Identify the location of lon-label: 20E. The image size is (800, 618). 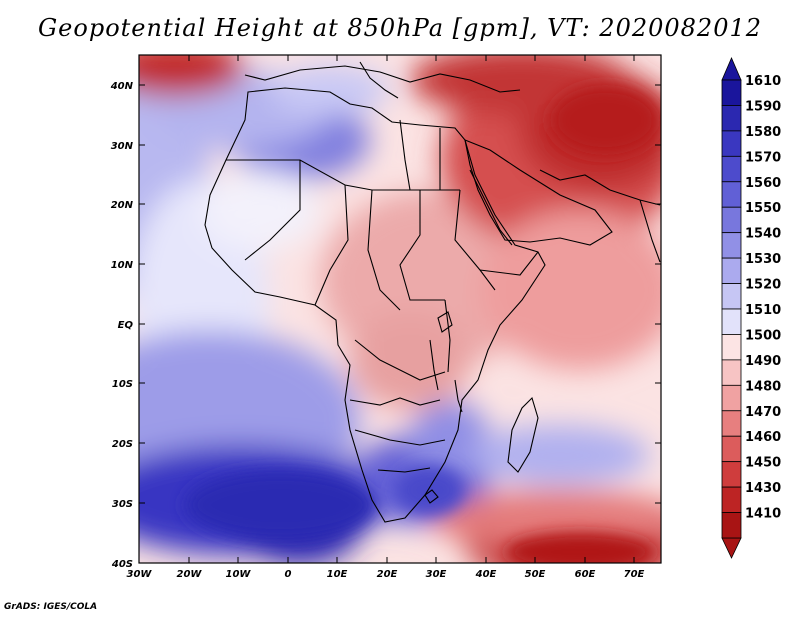
(387, 574).